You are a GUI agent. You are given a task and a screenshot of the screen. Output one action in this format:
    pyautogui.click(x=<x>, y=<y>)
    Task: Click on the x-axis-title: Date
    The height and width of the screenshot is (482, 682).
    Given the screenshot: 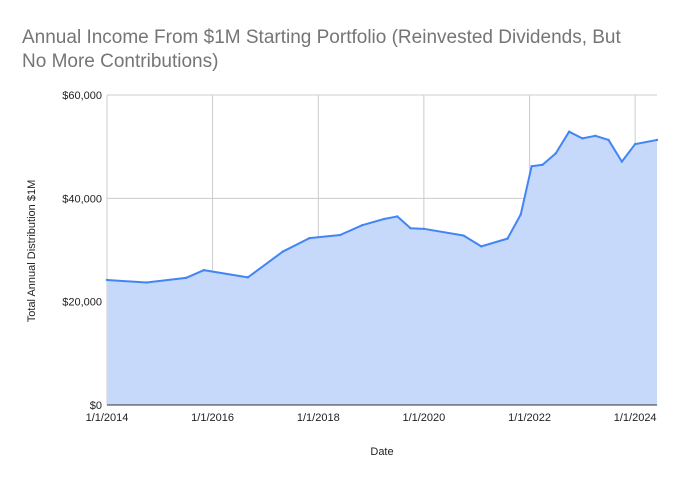 What is the action you would take?
    pyautogui.click(x=381, y=452)
    